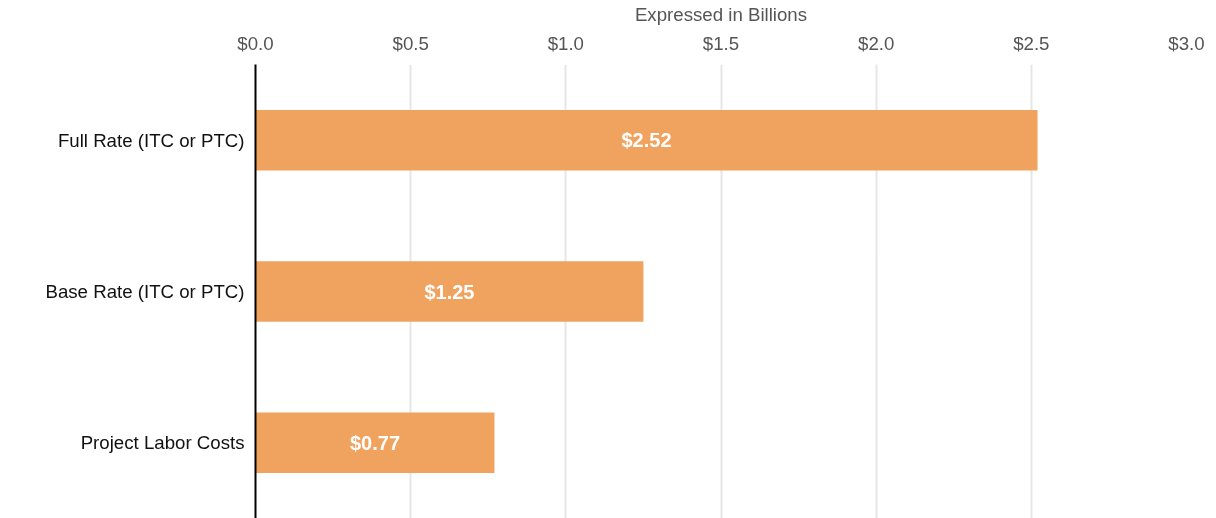 The width and height of the screenshot is (1216, 518). What do you see at coordinates (721, 43) in the screenshot?
I see `x-tick-label: $1.5` at bounding box center [721, 43].